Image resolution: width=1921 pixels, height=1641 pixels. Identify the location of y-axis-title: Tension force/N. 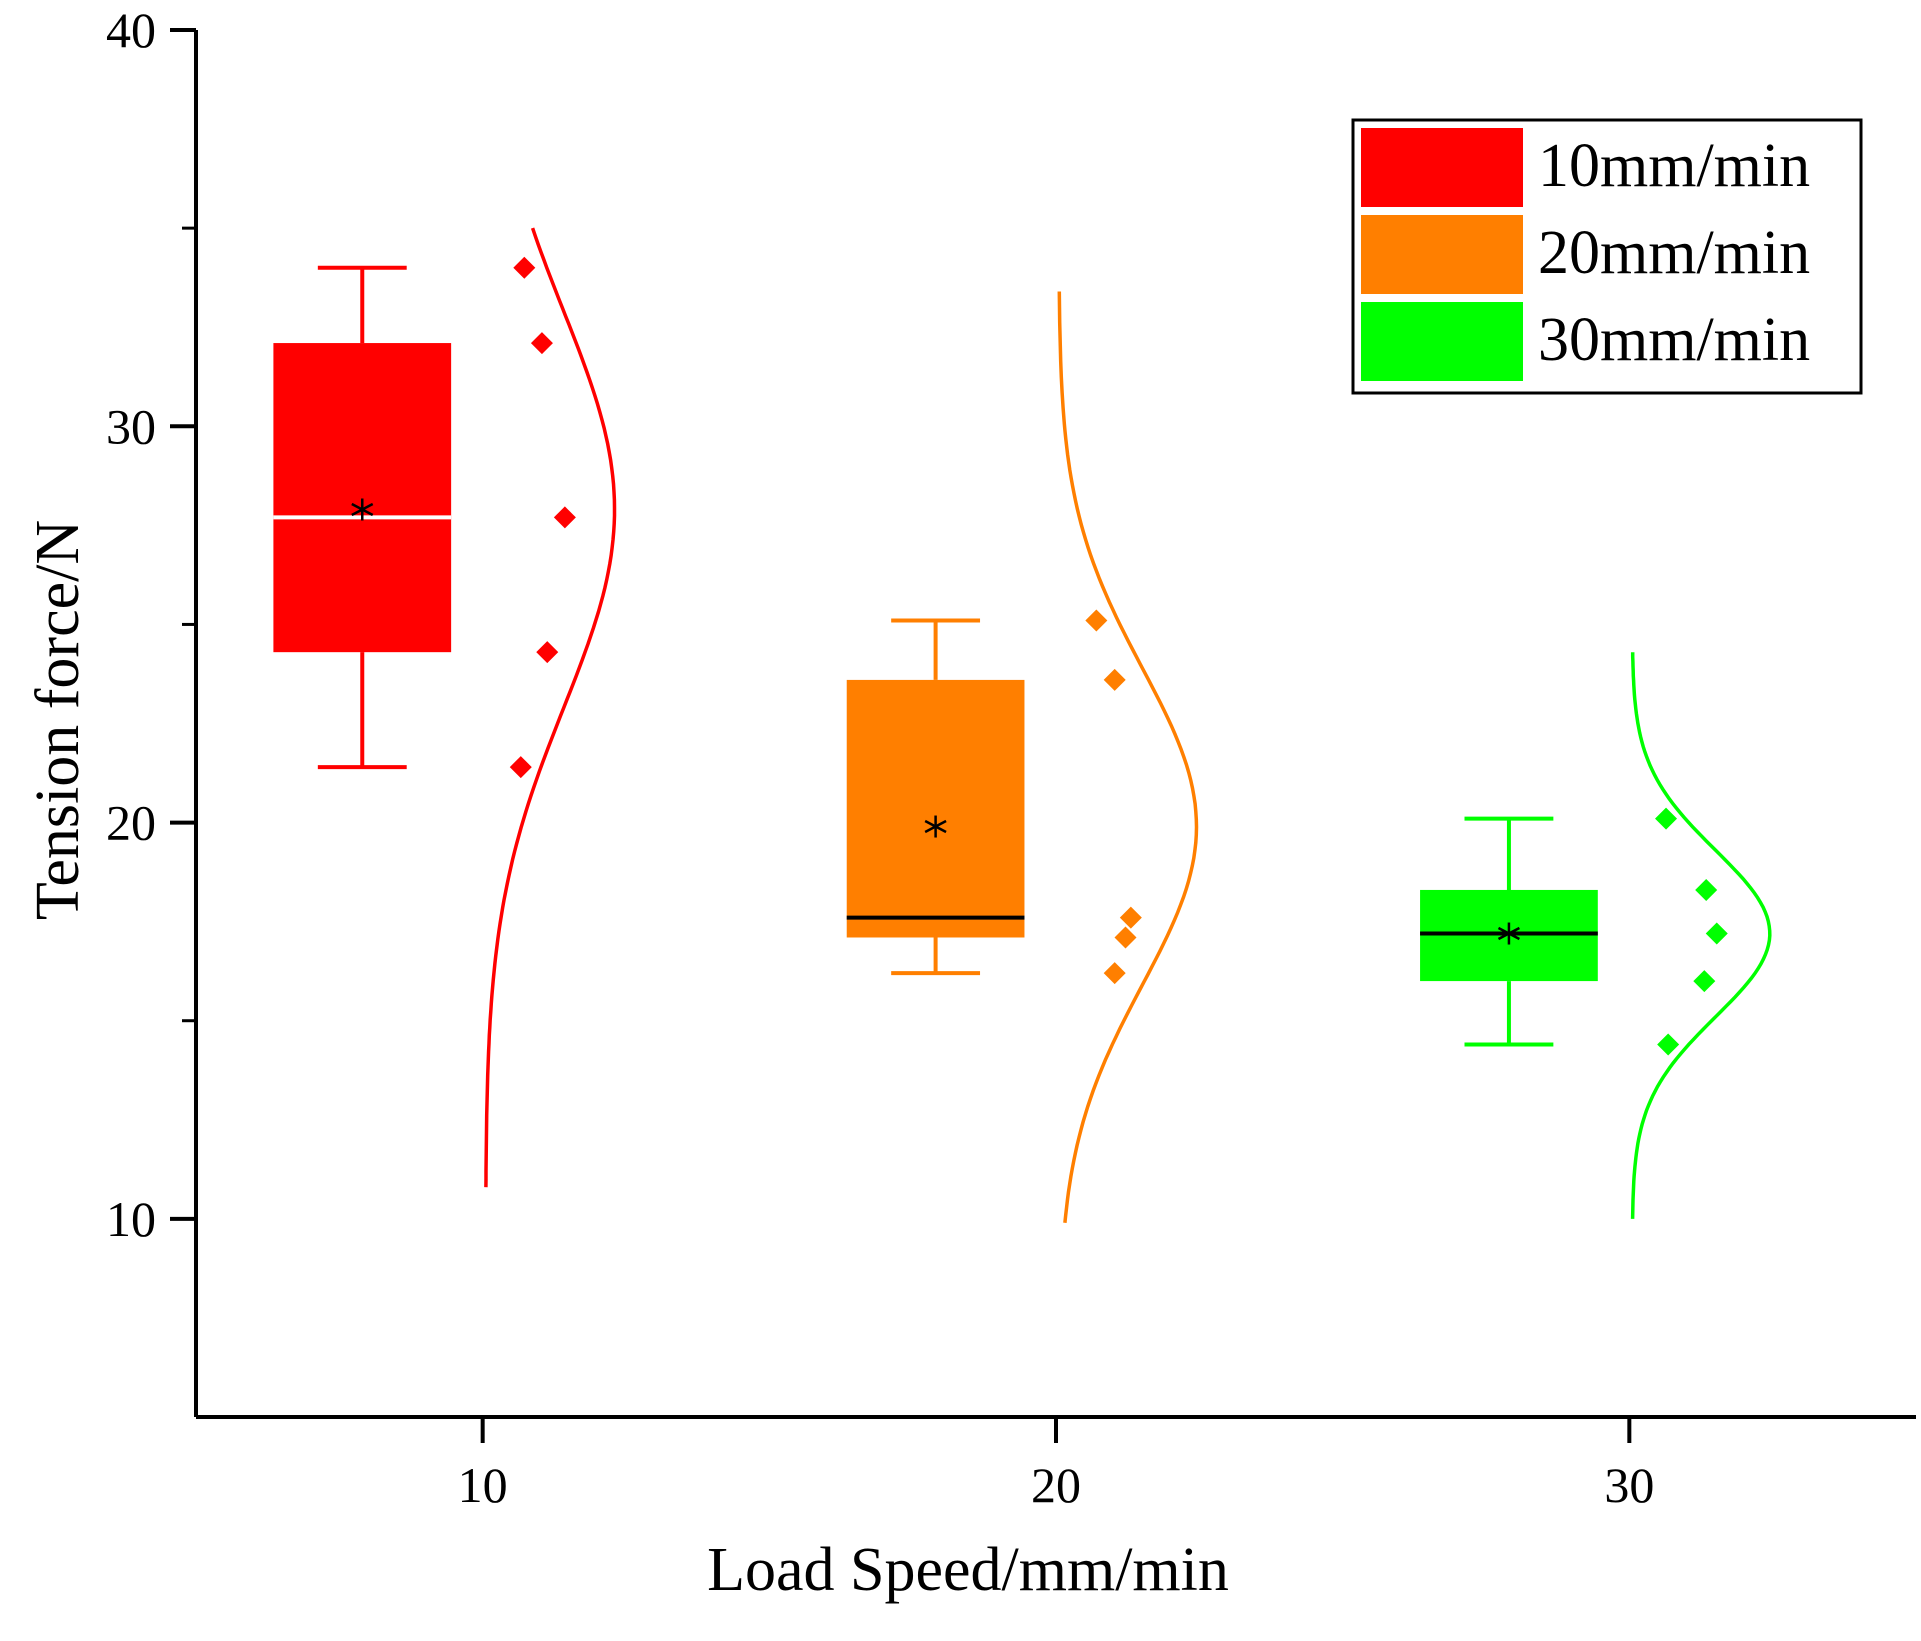
(58, 720).